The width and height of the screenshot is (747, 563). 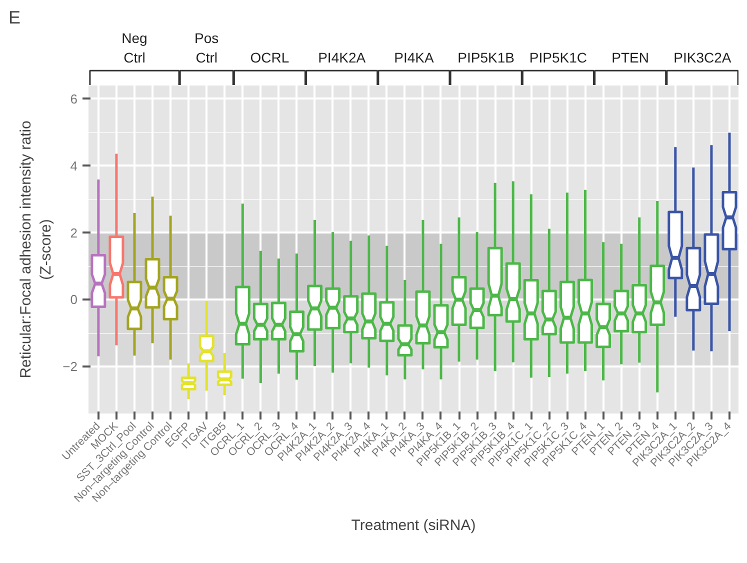 I want to click on y-tick-label: 2, so click(x=74, y=232).